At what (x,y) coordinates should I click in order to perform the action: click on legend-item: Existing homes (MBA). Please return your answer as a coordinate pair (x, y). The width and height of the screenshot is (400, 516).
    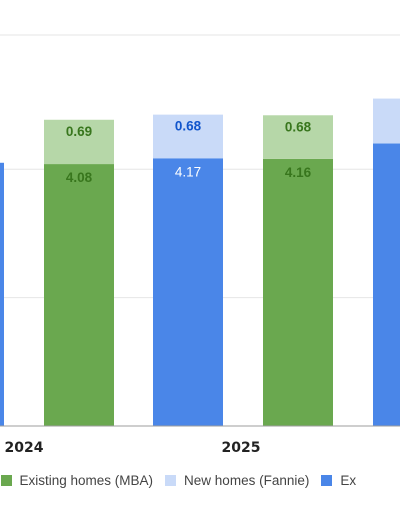
    Looking at the image, I should click on (77, 480).